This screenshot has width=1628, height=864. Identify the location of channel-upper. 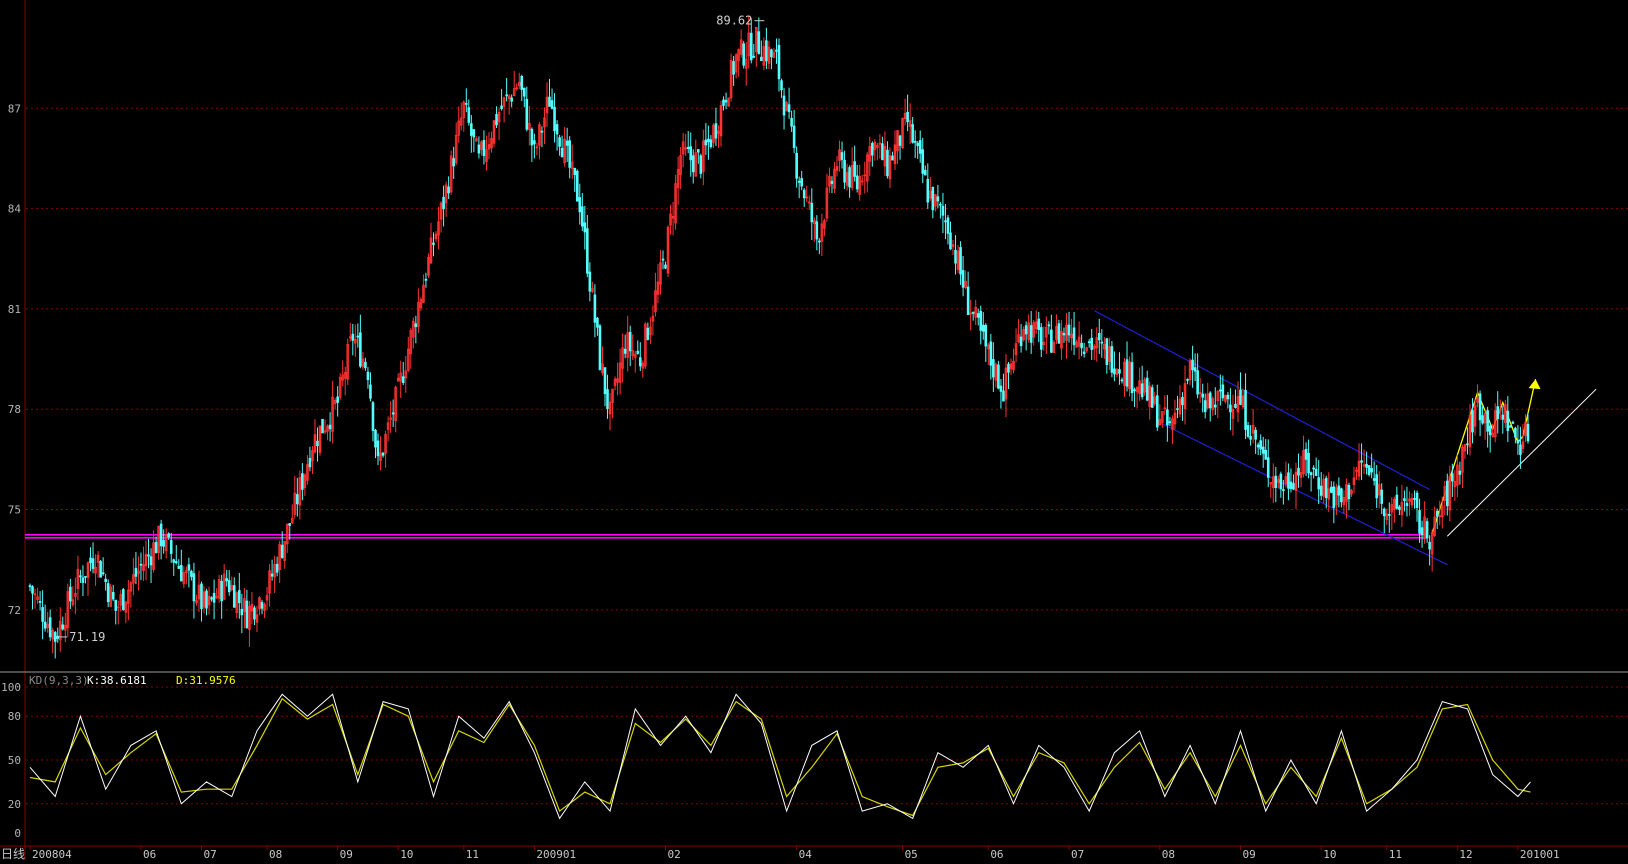
(1261, 400).